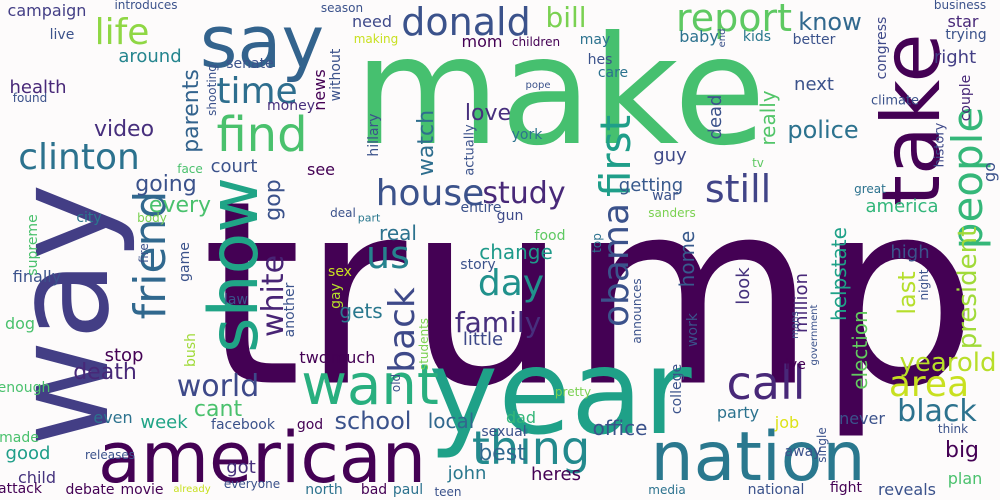  I want to click on word-death: death, so click(105, 372).